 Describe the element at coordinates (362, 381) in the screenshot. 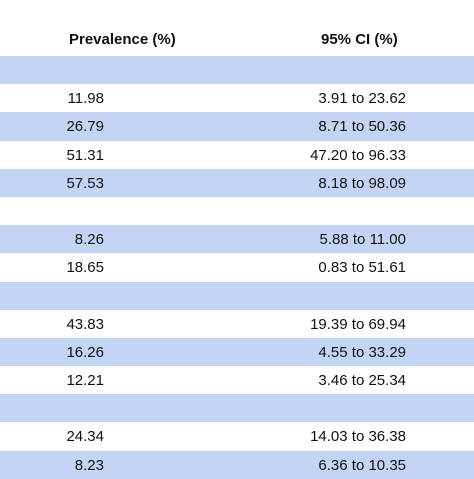

I see `ci-cell: 3.46 to 25.34` at that location.